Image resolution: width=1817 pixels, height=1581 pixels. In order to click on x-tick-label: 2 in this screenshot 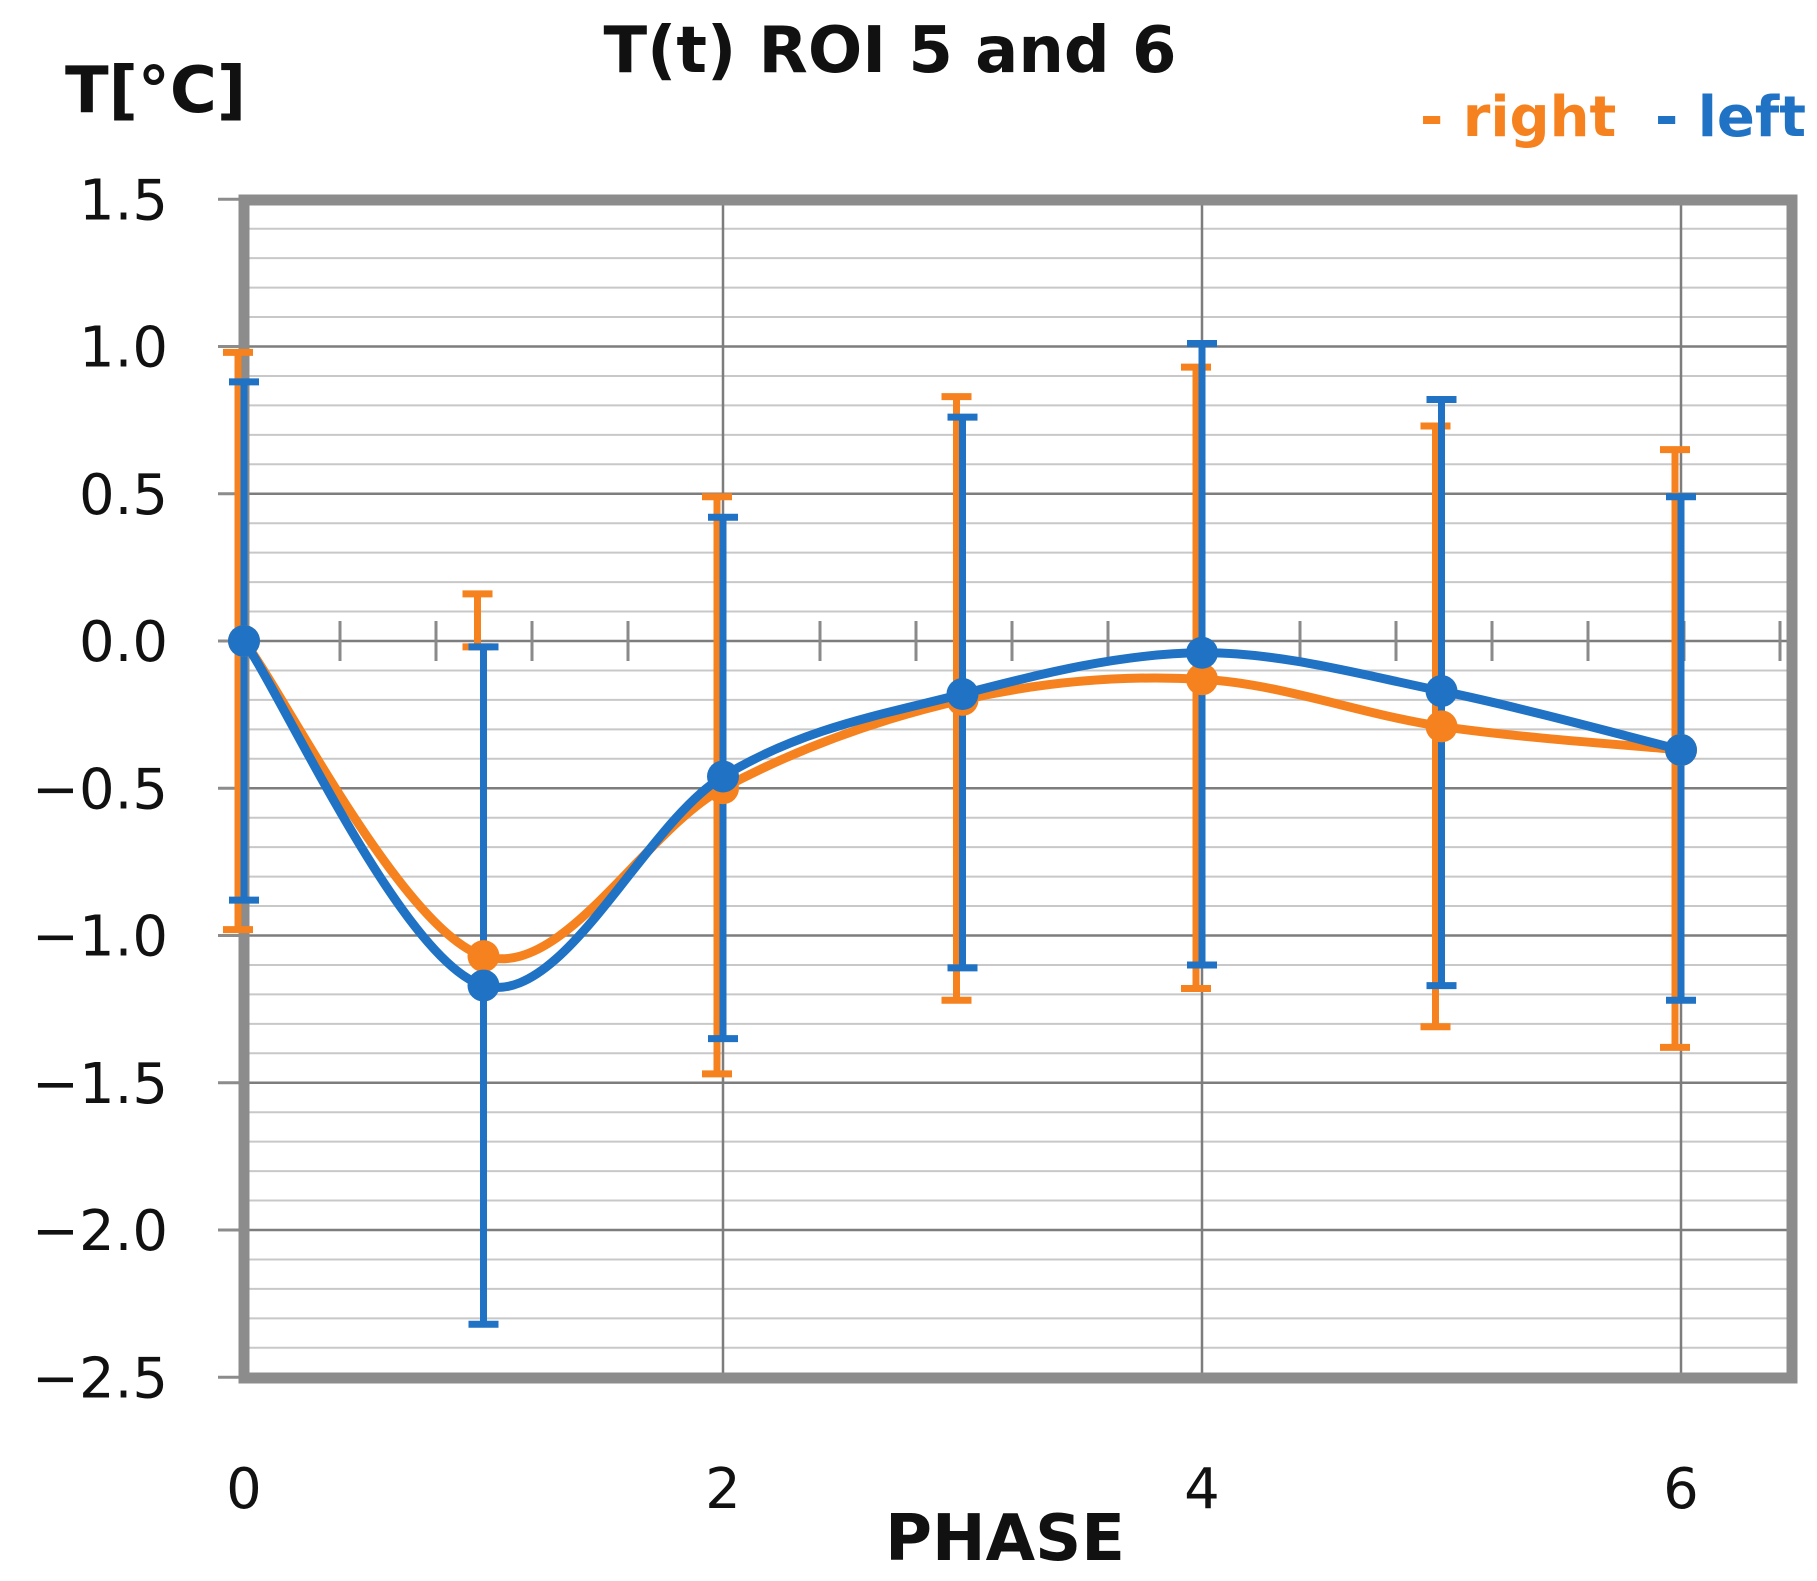, I will do `click(723, 1489)`.